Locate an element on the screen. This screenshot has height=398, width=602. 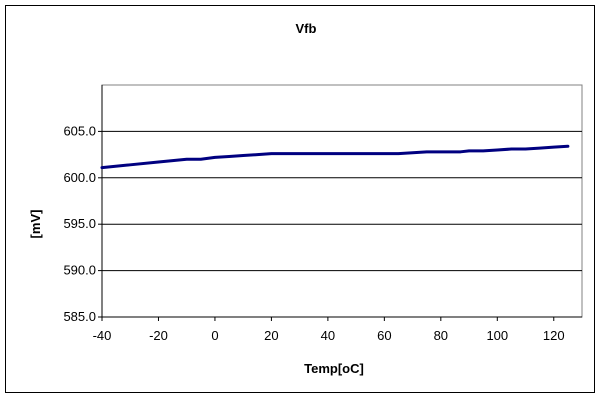
y-tick-label: 585.0 is located at coordinates (79, 316).